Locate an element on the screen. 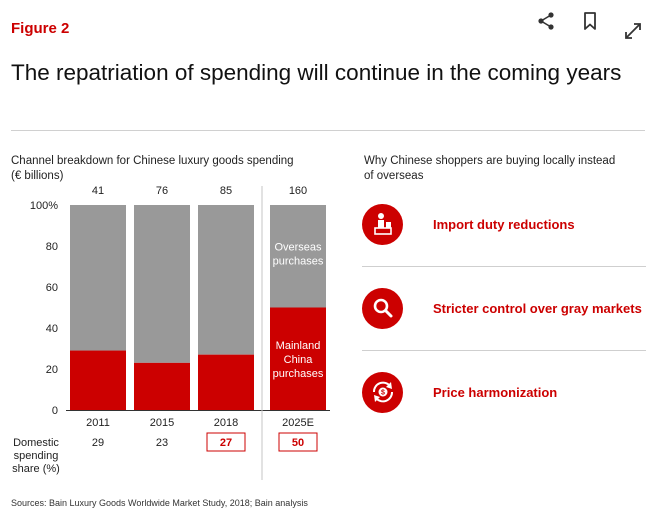  reason-label: Import duty reductions is located at coordinates (504, 224).